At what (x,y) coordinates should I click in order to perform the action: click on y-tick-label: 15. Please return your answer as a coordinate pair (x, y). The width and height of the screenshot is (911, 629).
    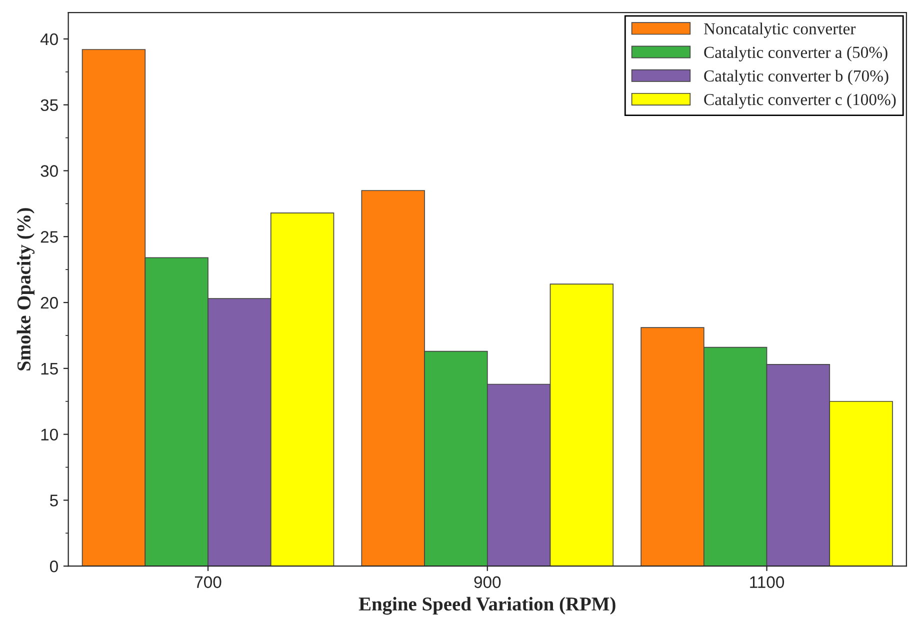
    Looking at the image, I should click on (49, 368).